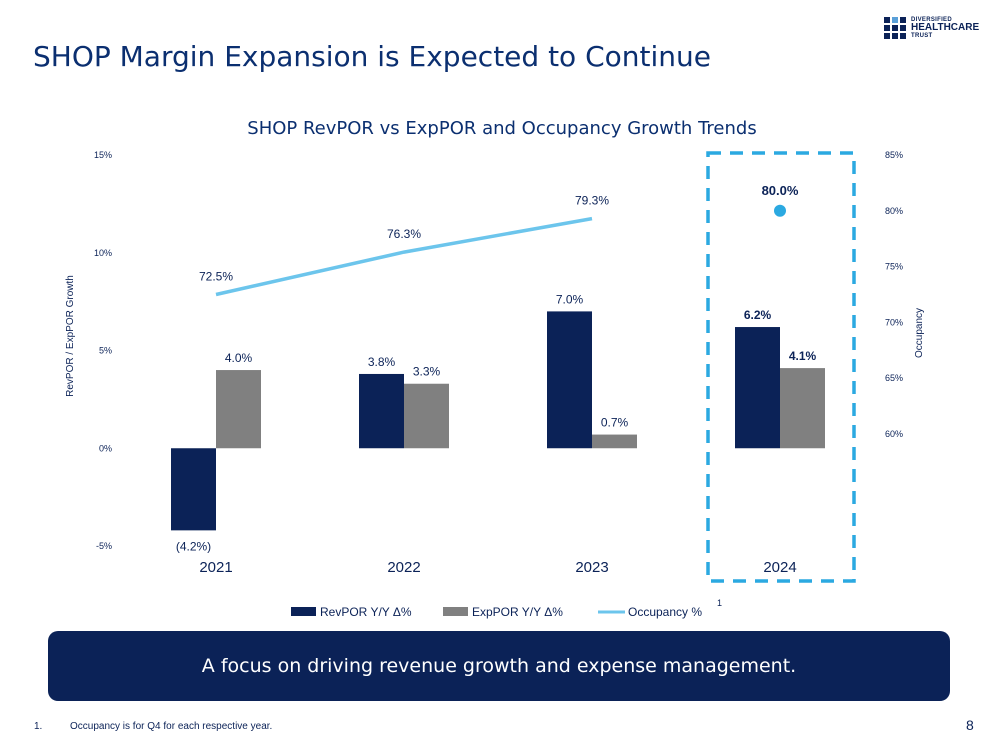 This screenshot has width=999, height=750. I want to click on y-axis-title: RevPOR / ExpPOR Growth, so click(70, 336).